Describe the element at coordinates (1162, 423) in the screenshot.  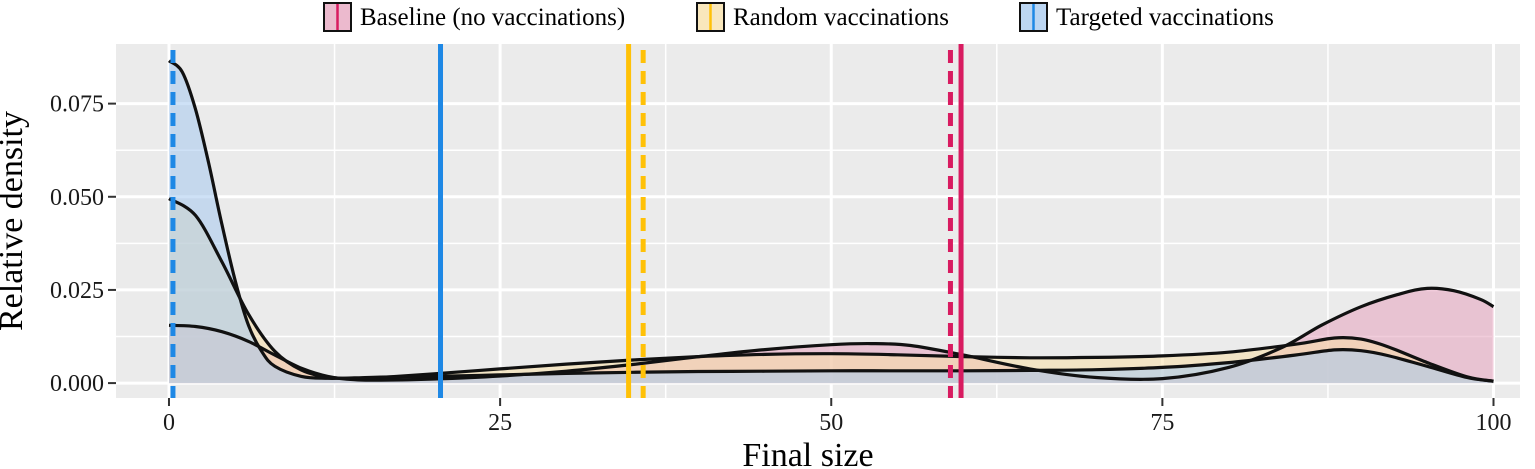
I see `x-tick-label: 75` at that location.